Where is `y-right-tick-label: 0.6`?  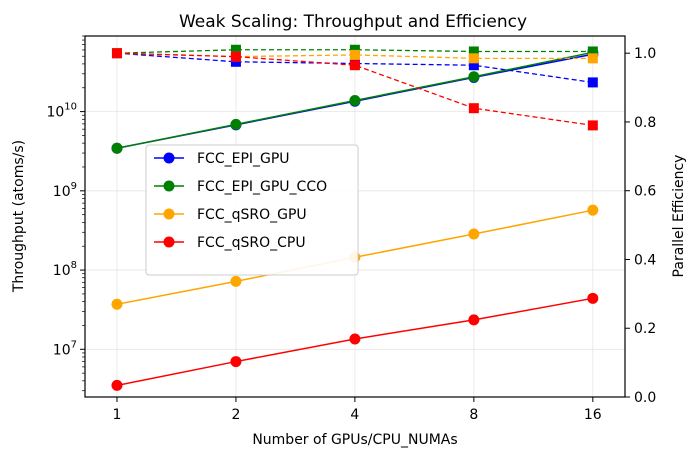 y-right-tick-label: 0.6 is located at coordinates (645, 192).